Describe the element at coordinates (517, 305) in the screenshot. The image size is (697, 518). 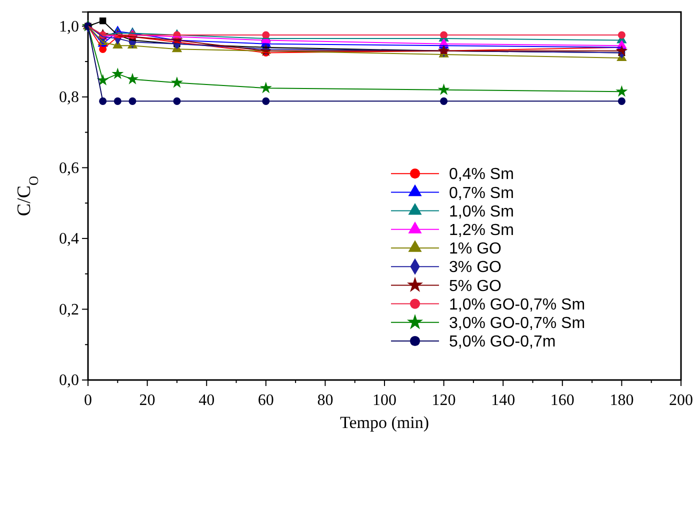
I see `legend-label: 1,0% GO-0,7% Sm` at that location.